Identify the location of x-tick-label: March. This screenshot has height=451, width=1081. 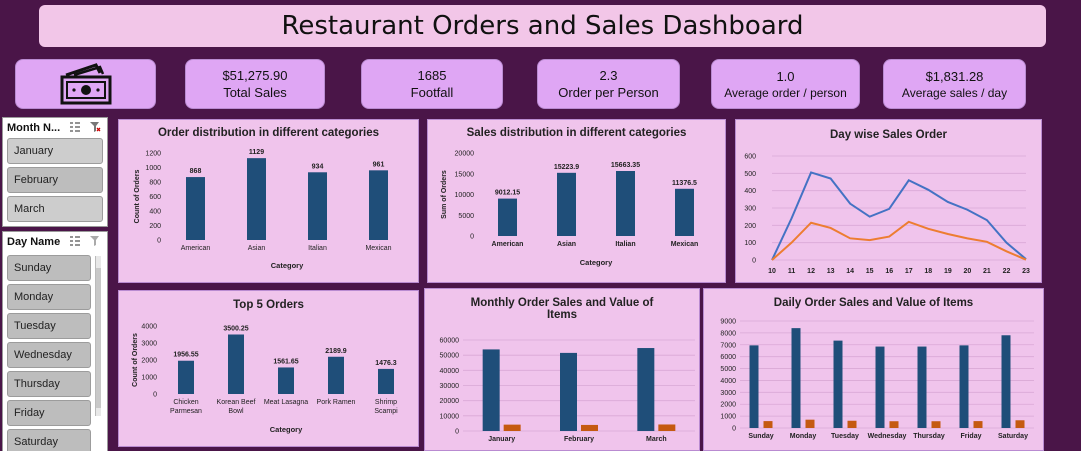
(656, 439).